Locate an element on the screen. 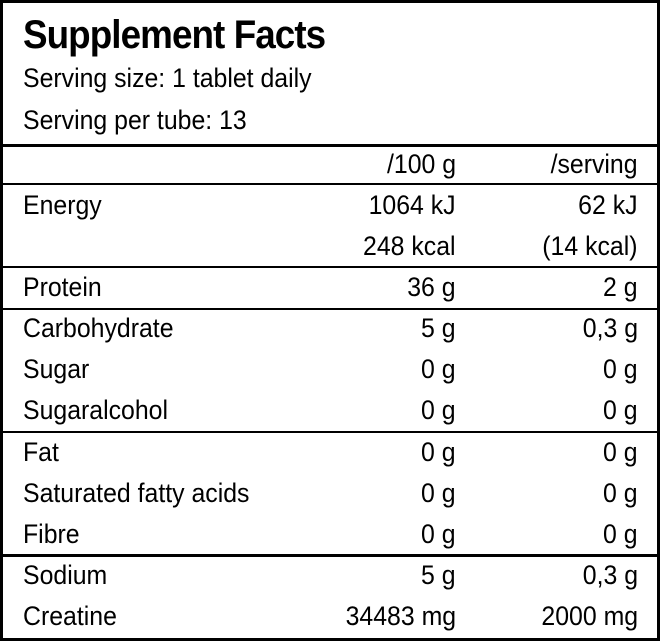  nutrient-name: Sugar is located at coordinates (56, 369).